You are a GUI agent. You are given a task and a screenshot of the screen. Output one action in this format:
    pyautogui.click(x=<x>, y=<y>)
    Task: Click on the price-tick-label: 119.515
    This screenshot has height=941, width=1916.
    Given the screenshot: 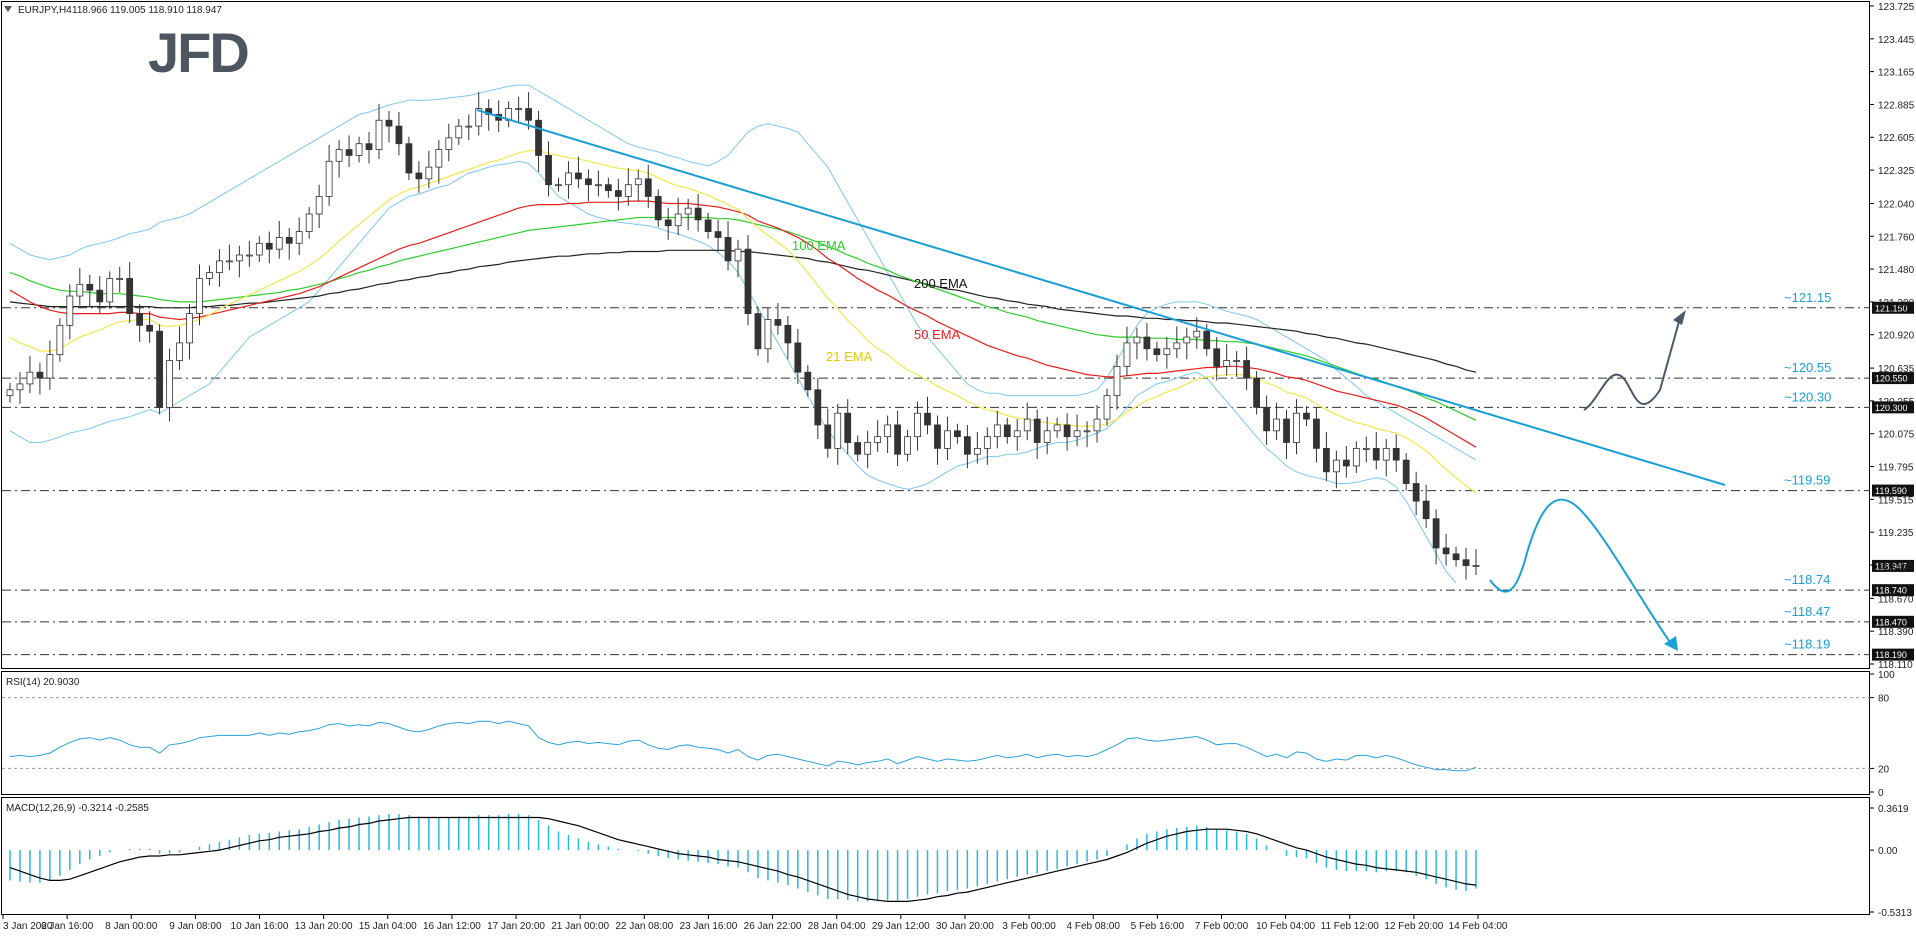 What is the action you would take?
    pyautogui.click(x=1896, y=500)
    